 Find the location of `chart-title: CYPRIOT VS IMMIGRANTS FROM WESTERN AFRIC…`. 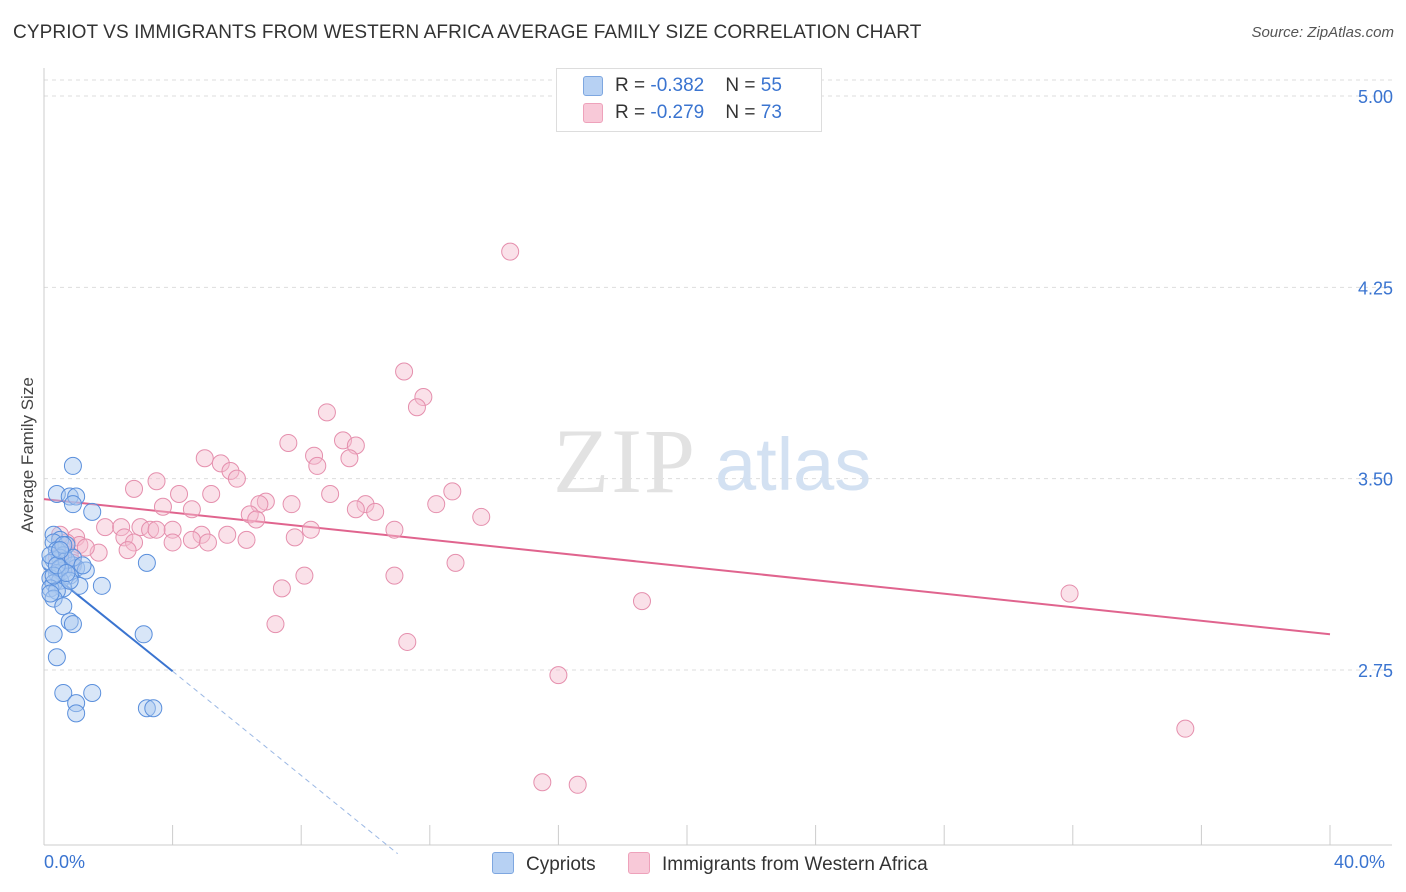

chart-title: CYPRIOT VS IMMIGRANTS FROM WESTERN AFRIC… is located at coordinates (467, 32).